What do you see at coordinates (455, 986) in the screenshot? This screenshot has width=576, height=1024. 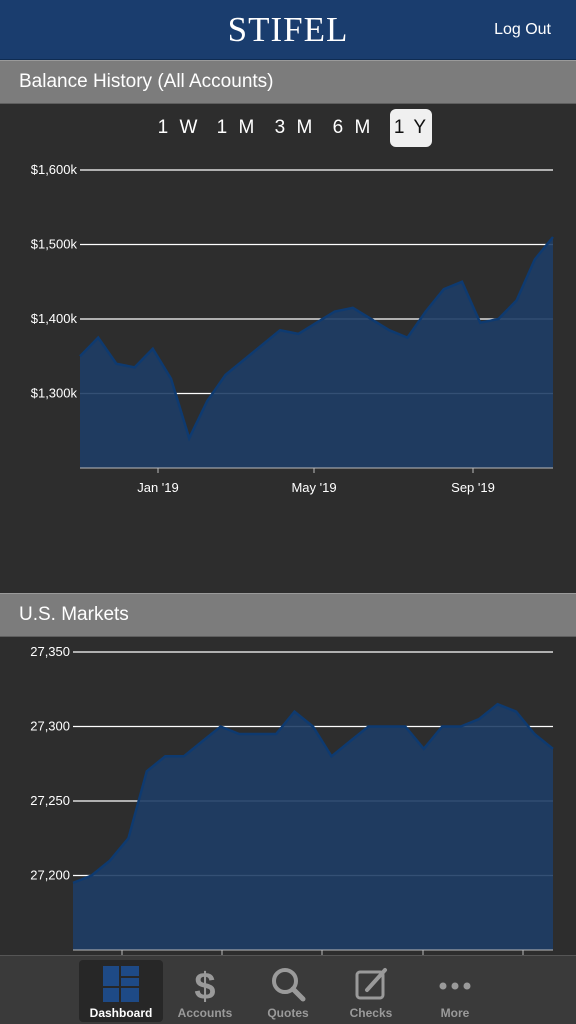 I see `ellipsis-icon` at bounding box center [455, 986].